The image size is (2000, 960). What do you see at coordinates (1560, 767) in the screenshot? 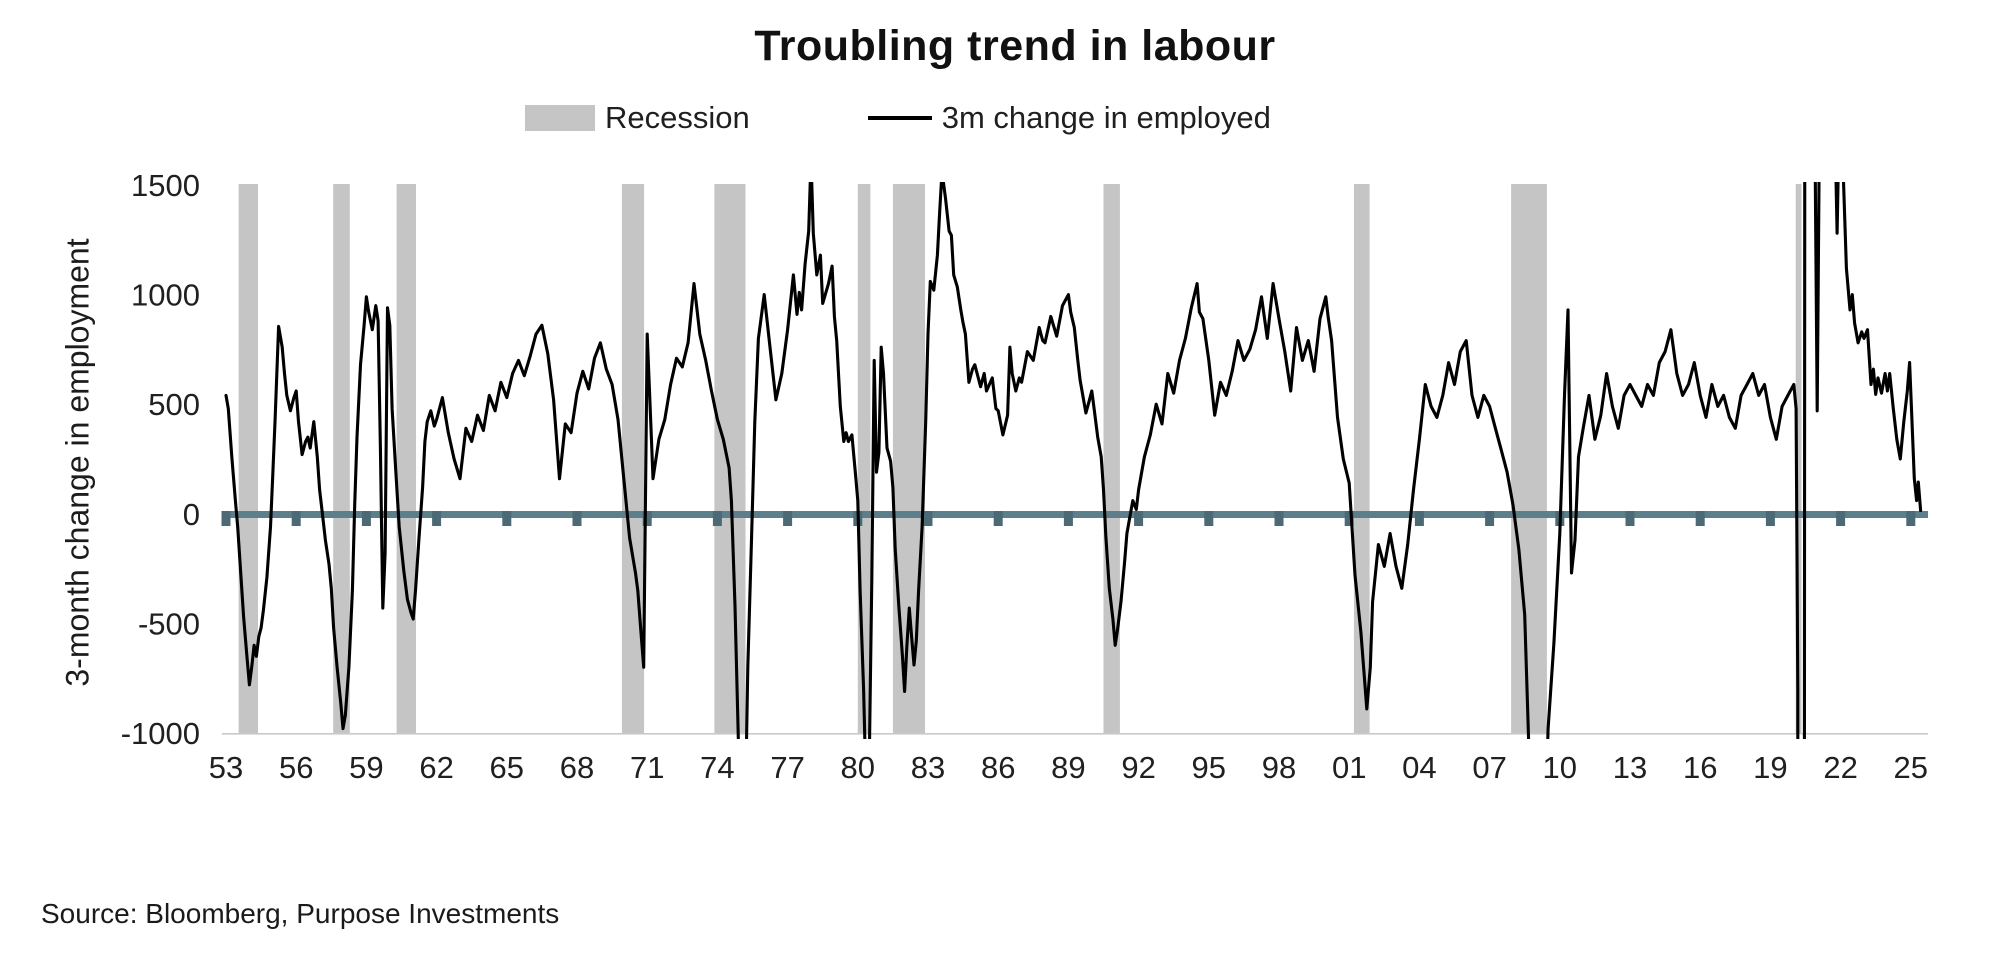
I see `x-tick-label: 10` at bounding box center [1560, 767].